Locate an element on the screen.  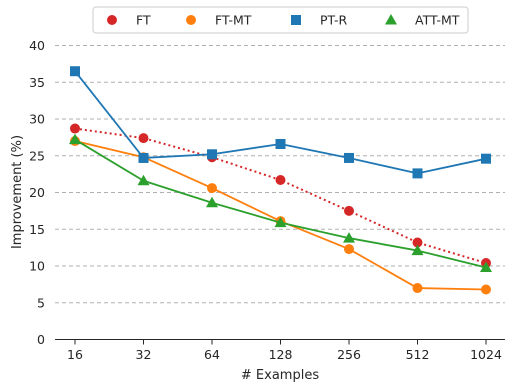
y-tick-label: 40 is located at coordinates (37, 45).